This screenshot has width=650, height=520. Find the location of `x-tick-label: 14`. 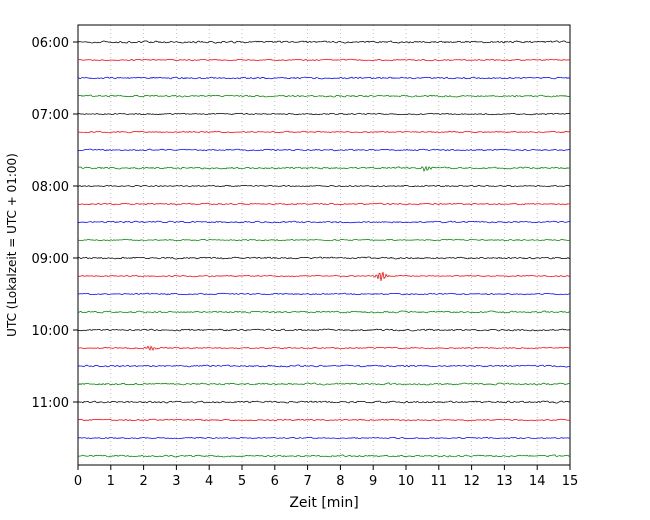

x-tick-label: 14 is located at coordinates (537, 481).